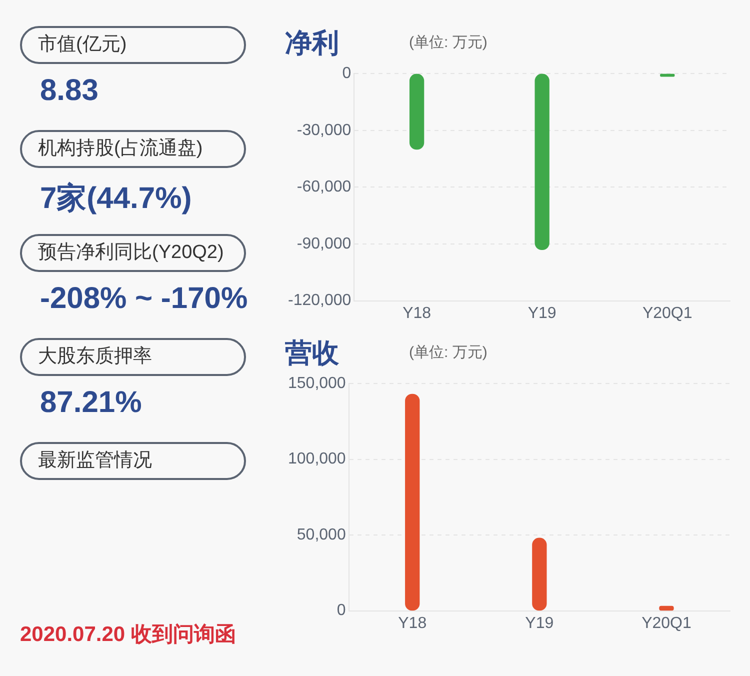  Describe the element at coordinates (324, 130) in the screenshot. I see `y-tick-label: -30,000` at that location.